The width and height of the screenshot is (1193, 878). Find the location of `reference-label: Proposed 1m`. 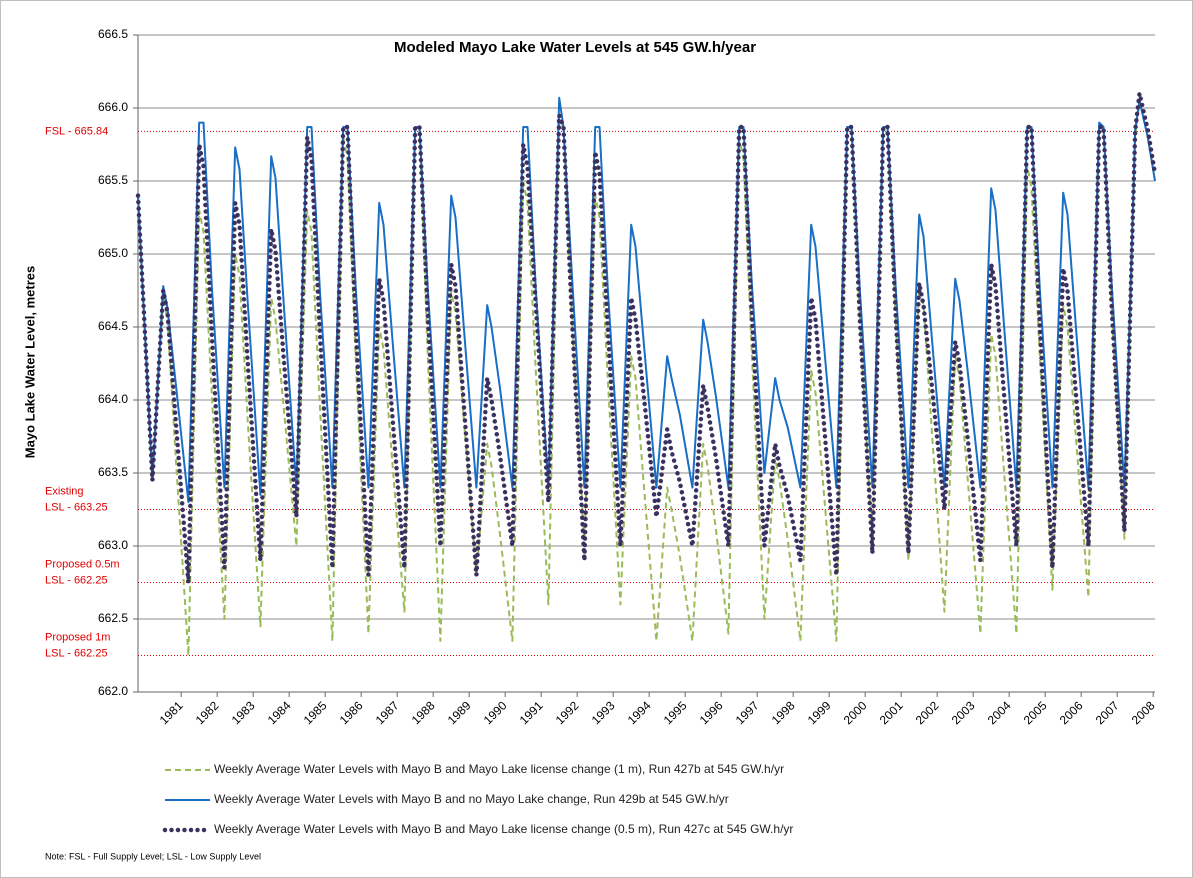

reference-label: Proposed 1m is located at coordinates (77, 637).